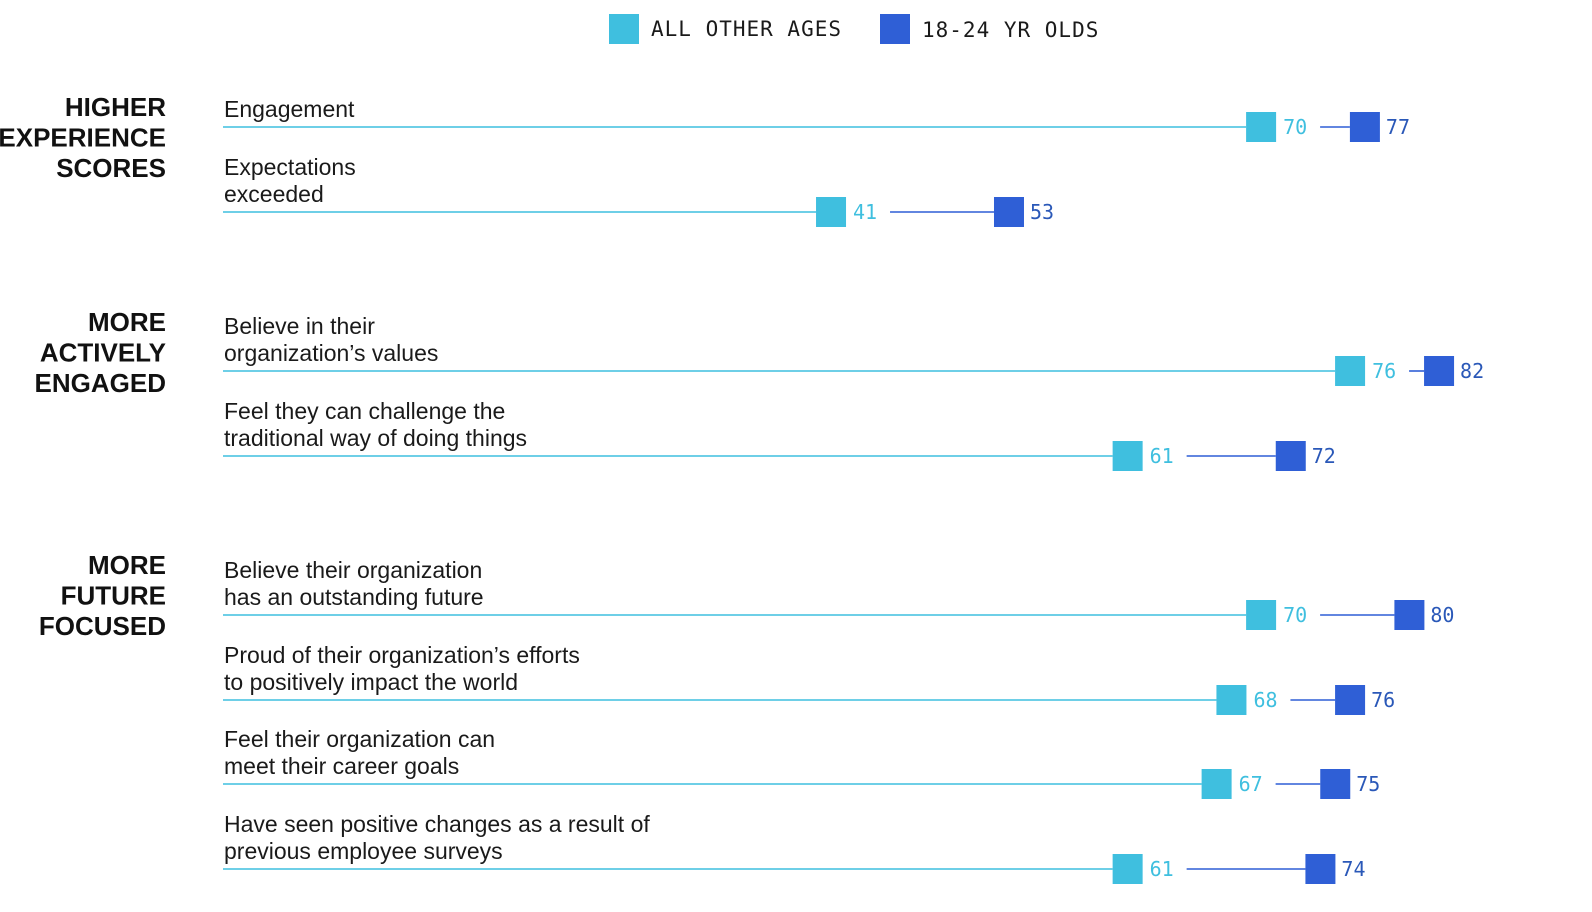 The image size is (1592, 912). I want to click on row-label-line: Expectations, so click(290, 167).